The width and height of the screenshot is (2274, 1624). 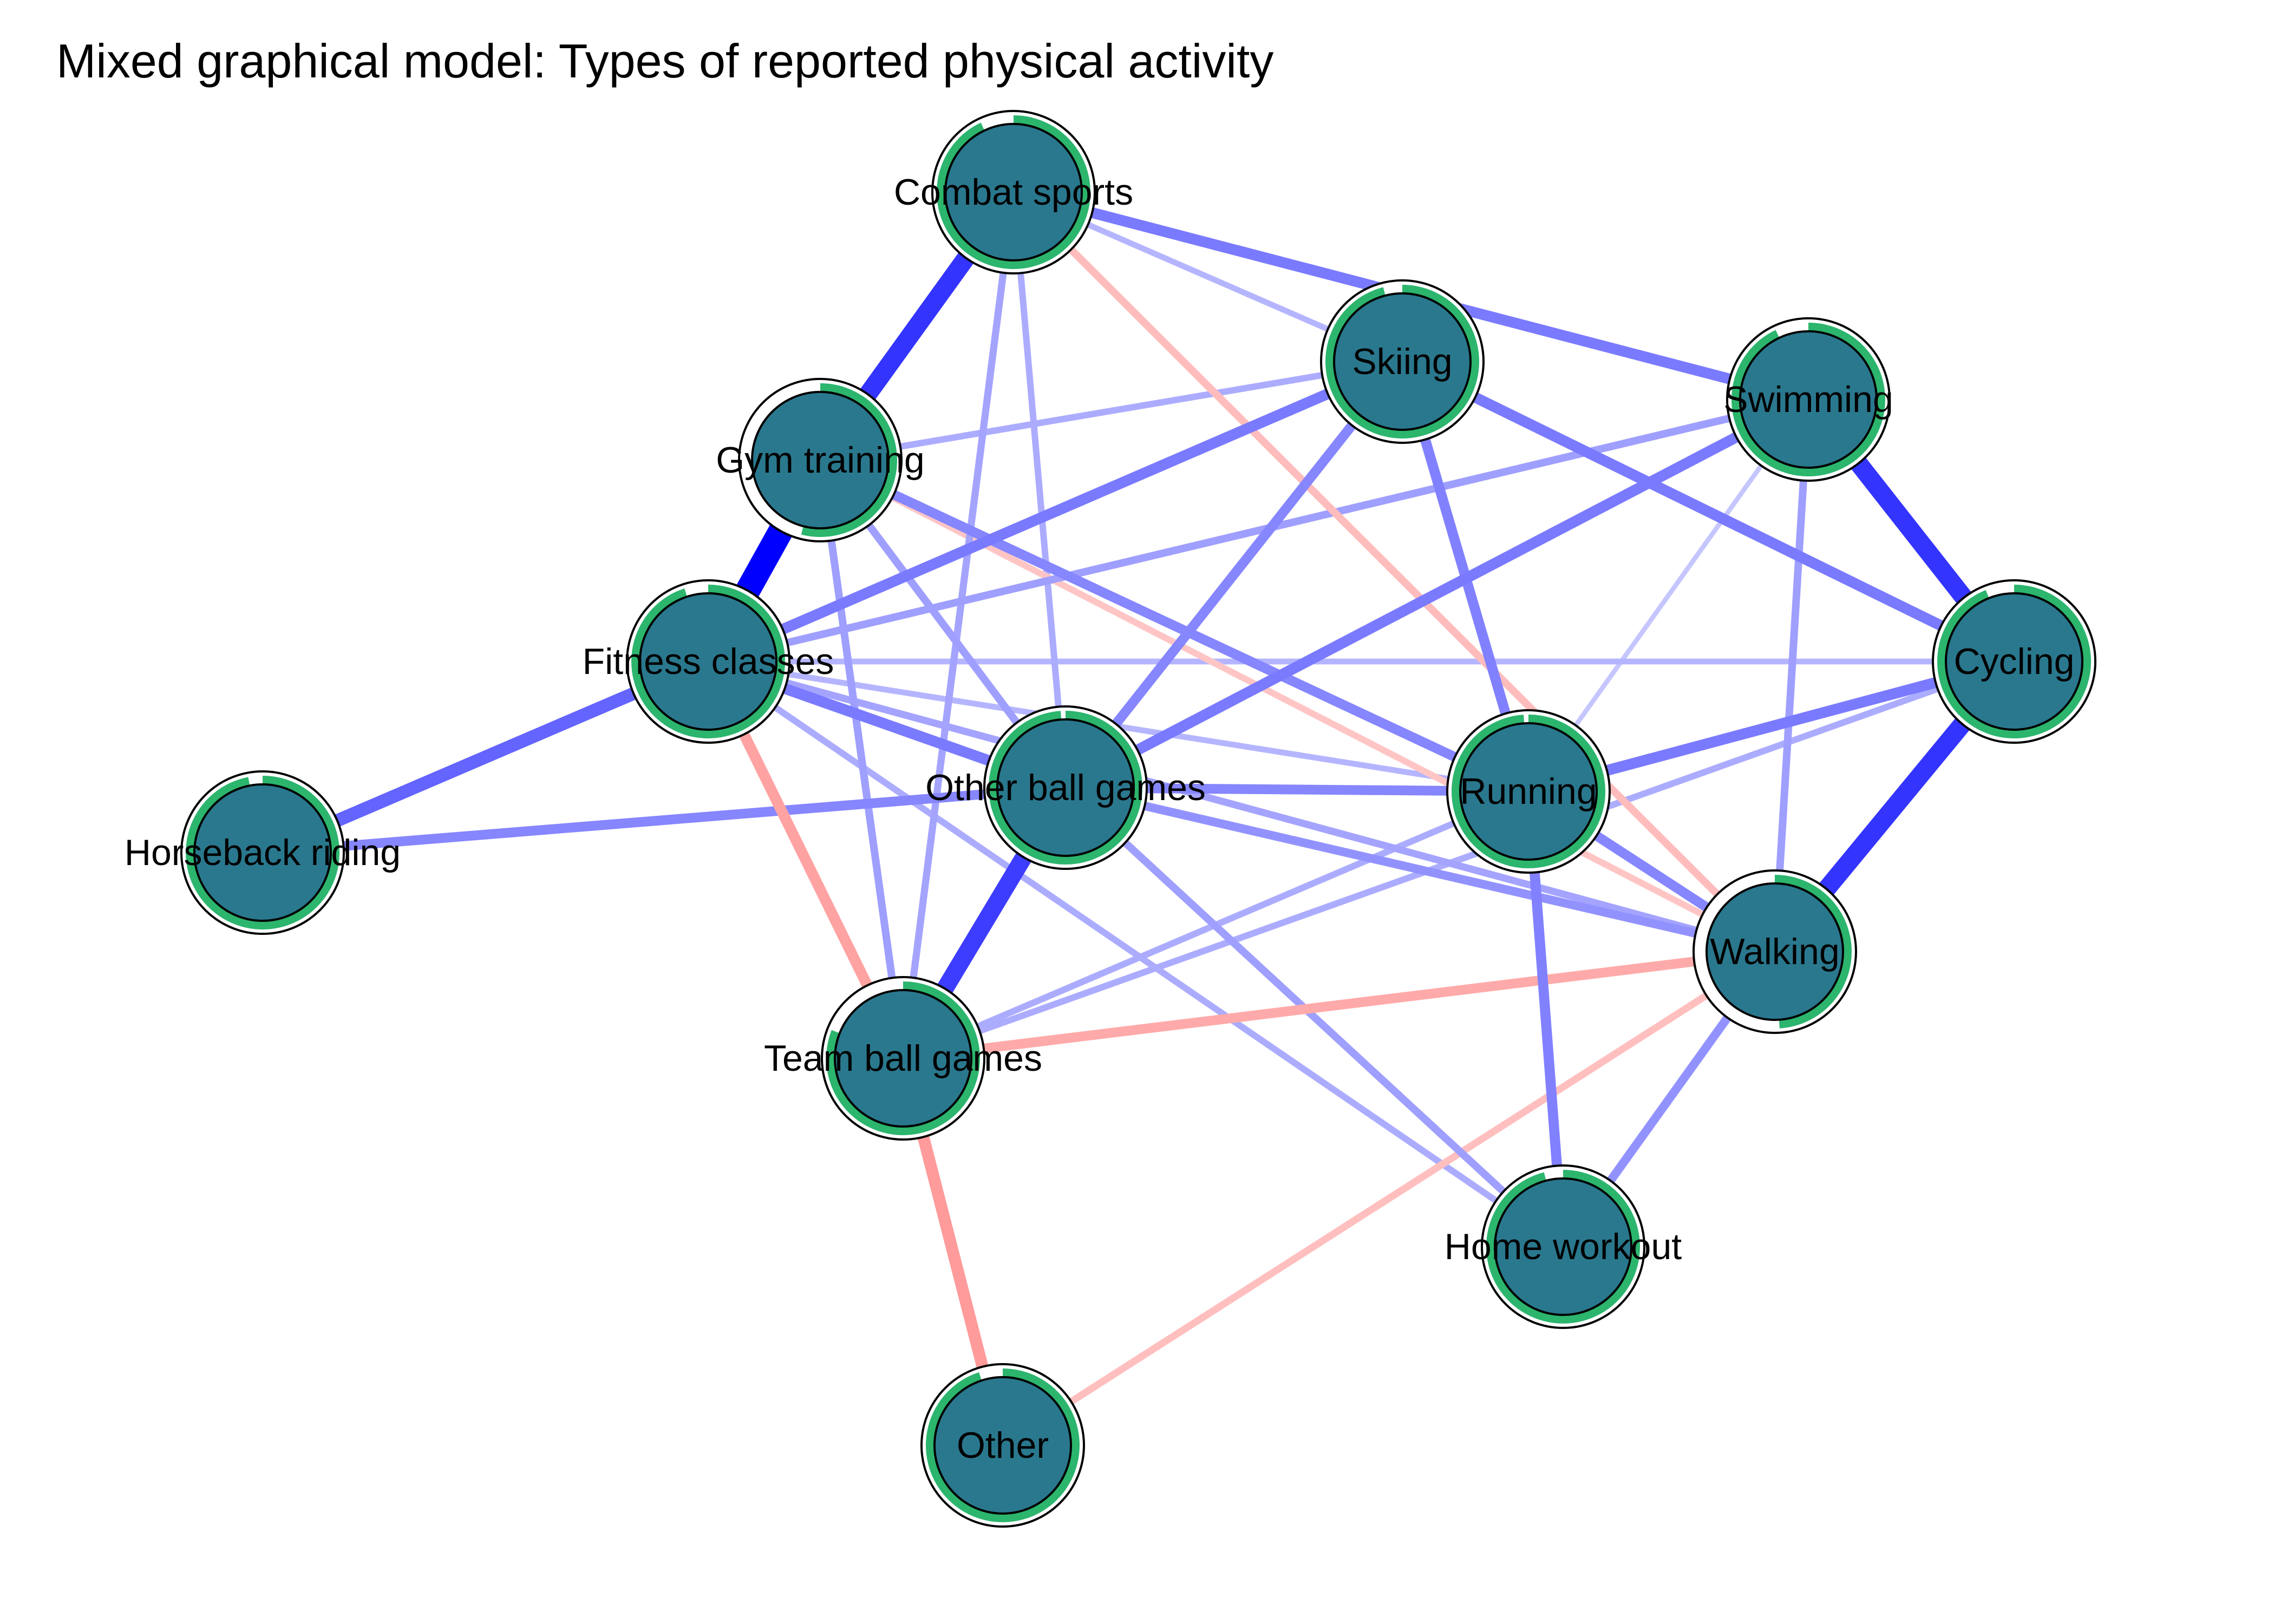 I want to click on edge-team-cycling, so click(x=1459, y=860).